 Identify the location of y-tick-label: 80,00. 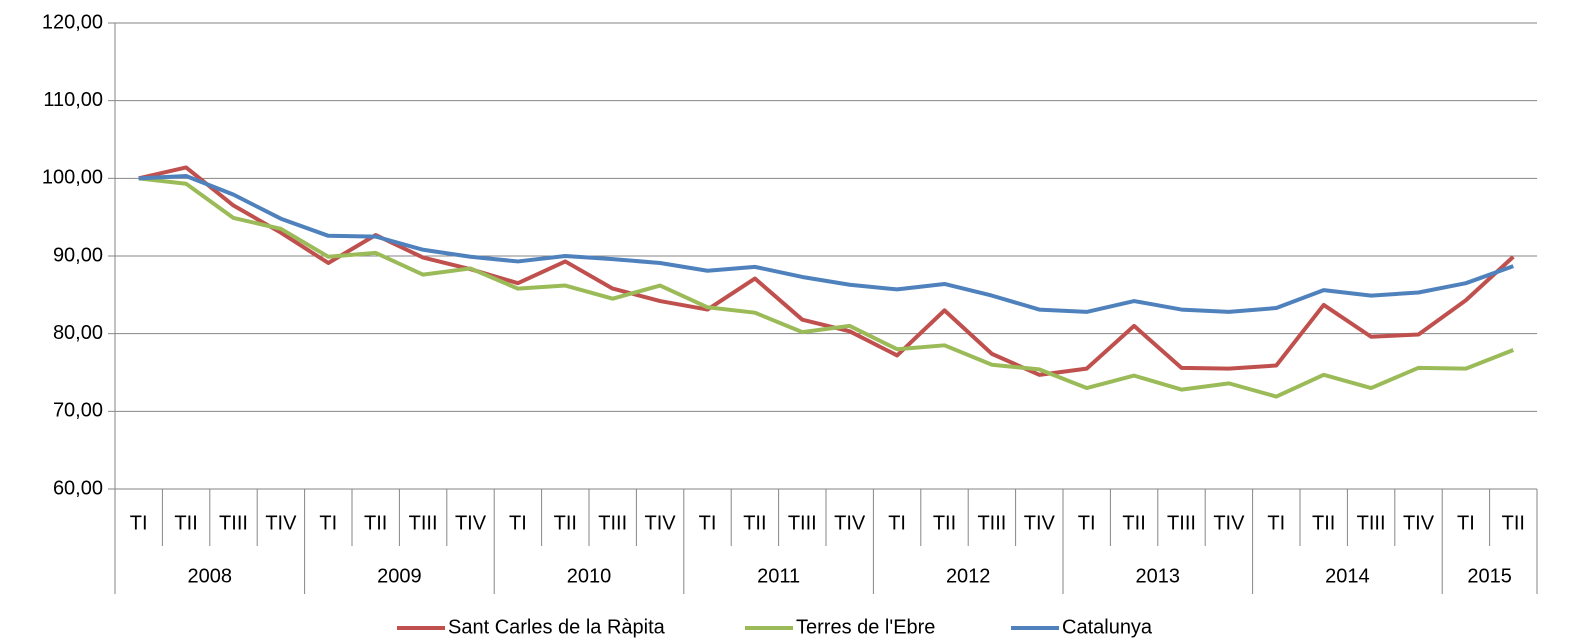
(78, 333).